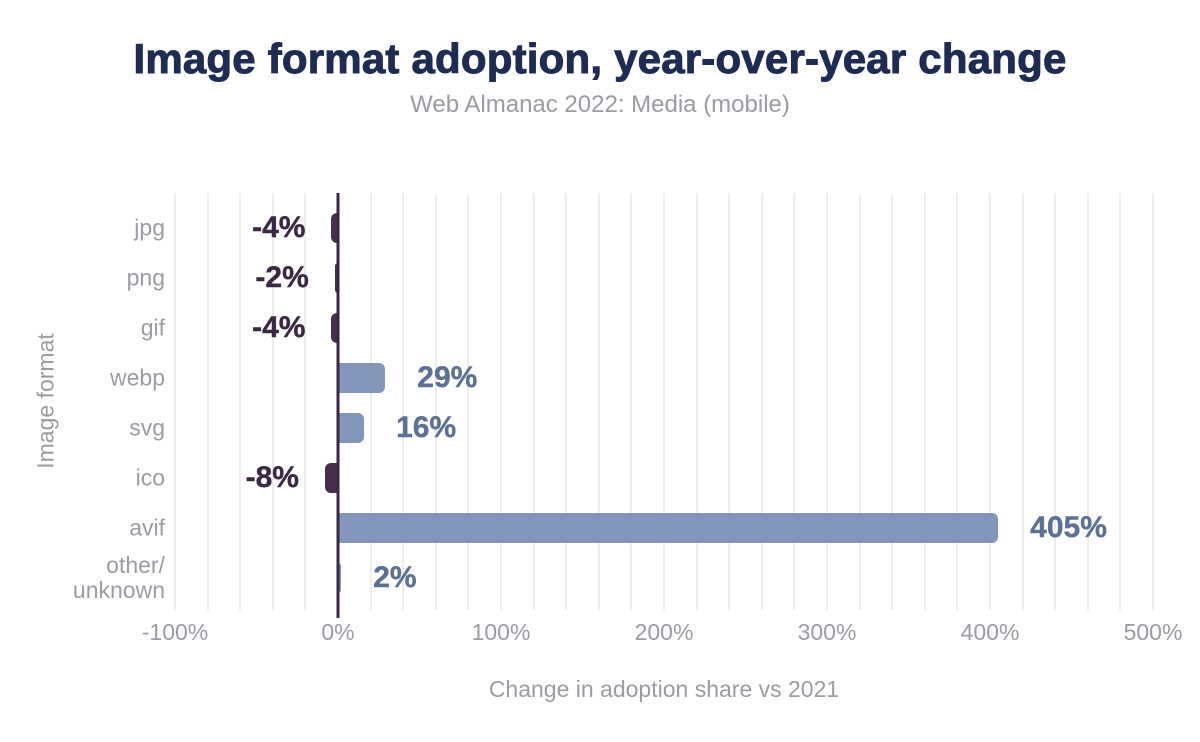  What do you see at coordinates (137, 377) in the screenshot?
I see `y-tick-label: webp` at bounding box center [137, 377].